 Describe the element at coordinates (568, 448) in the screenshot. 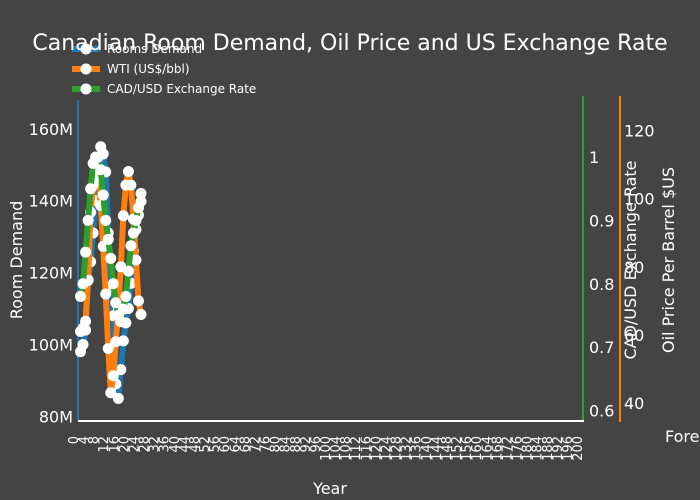

I see `x-tick-label: 196` at that location.